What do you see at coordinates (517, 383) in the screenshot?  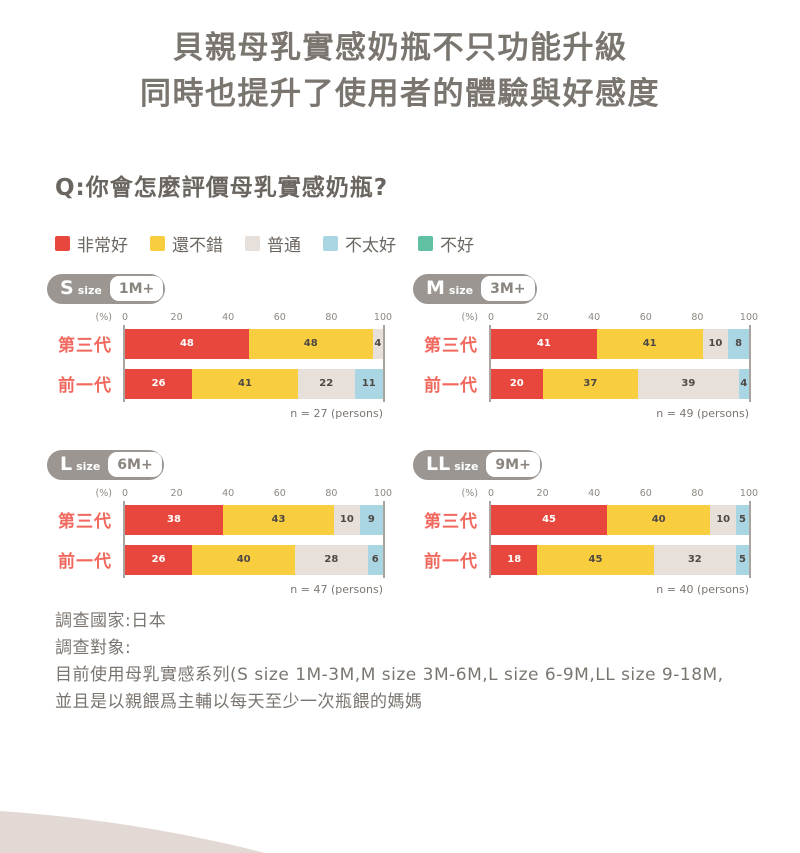 I see `bar-segment: 20` at bounding box center [517, 383].